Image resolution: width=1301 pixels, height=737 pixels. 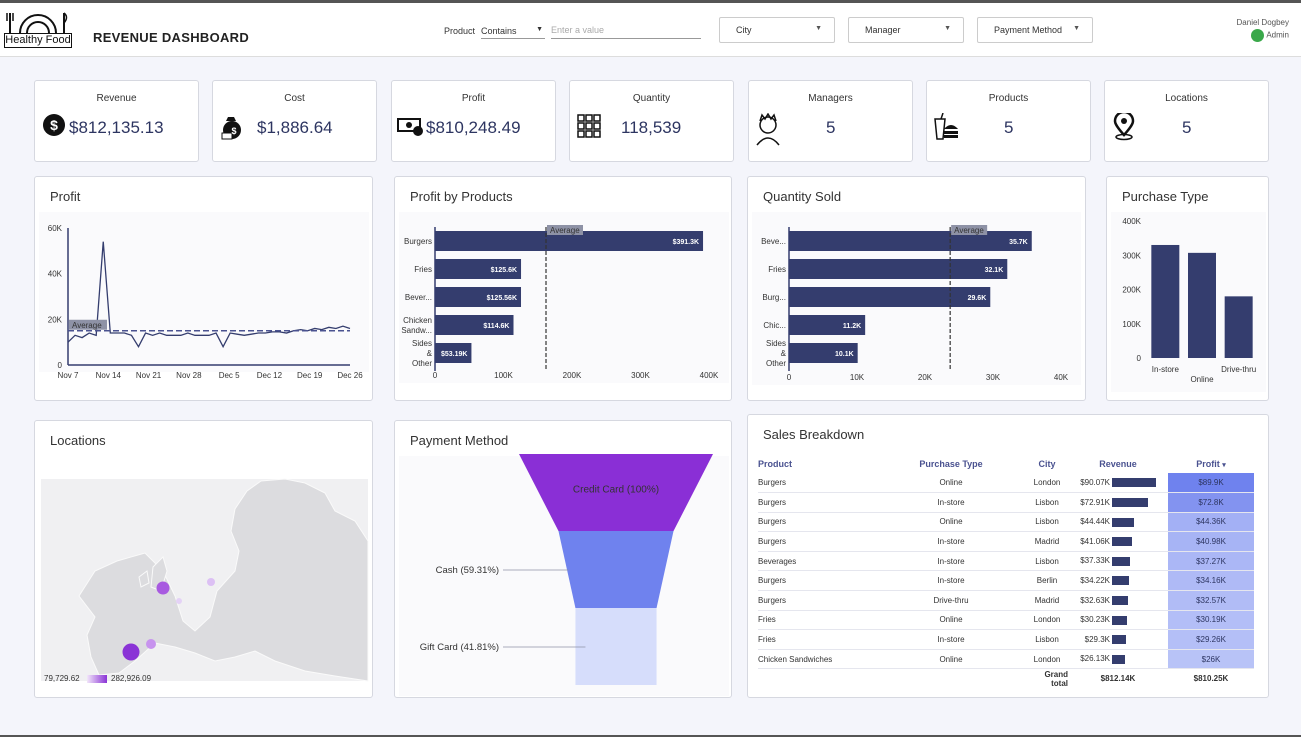 I want to click on table-row: Fries In-store Lisbon $29.3K $29.26K, so click(x=1006, y=639).